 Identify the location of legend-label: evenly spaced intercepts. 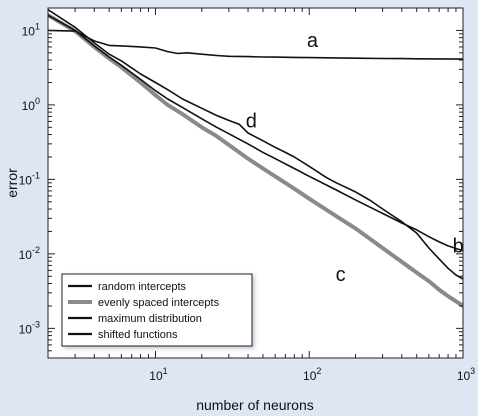
(159, 303).